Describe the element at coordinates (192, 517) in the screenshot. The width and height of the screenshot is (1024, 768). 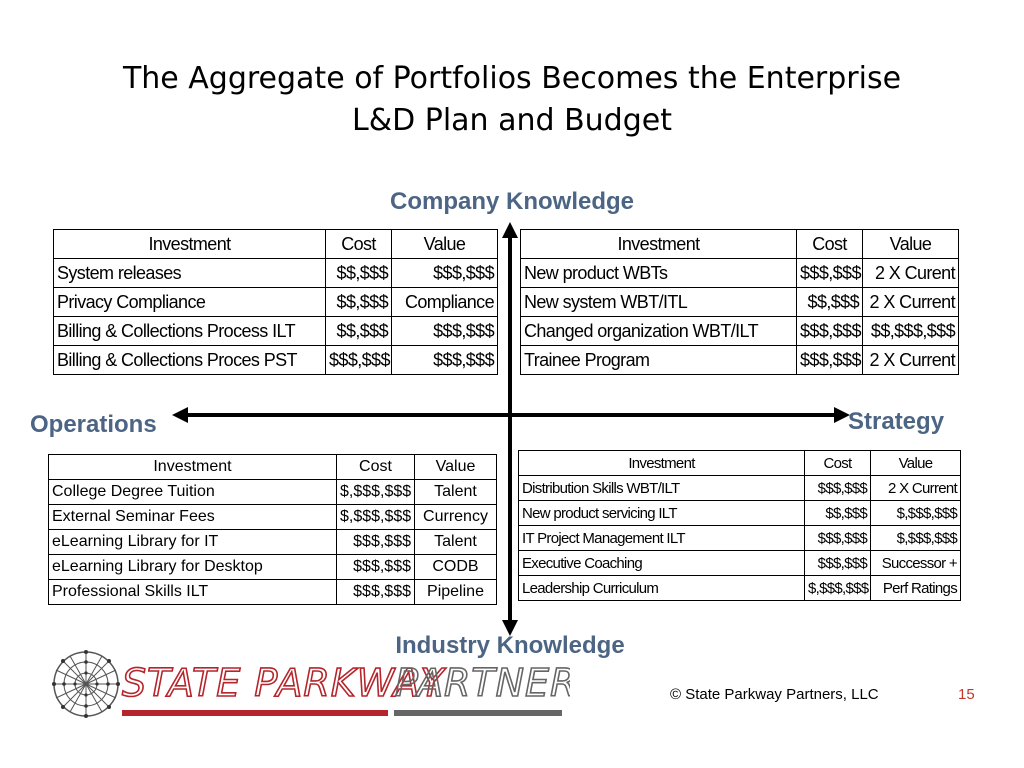
I see `cell-investment: External Seminar Fees` at that location.